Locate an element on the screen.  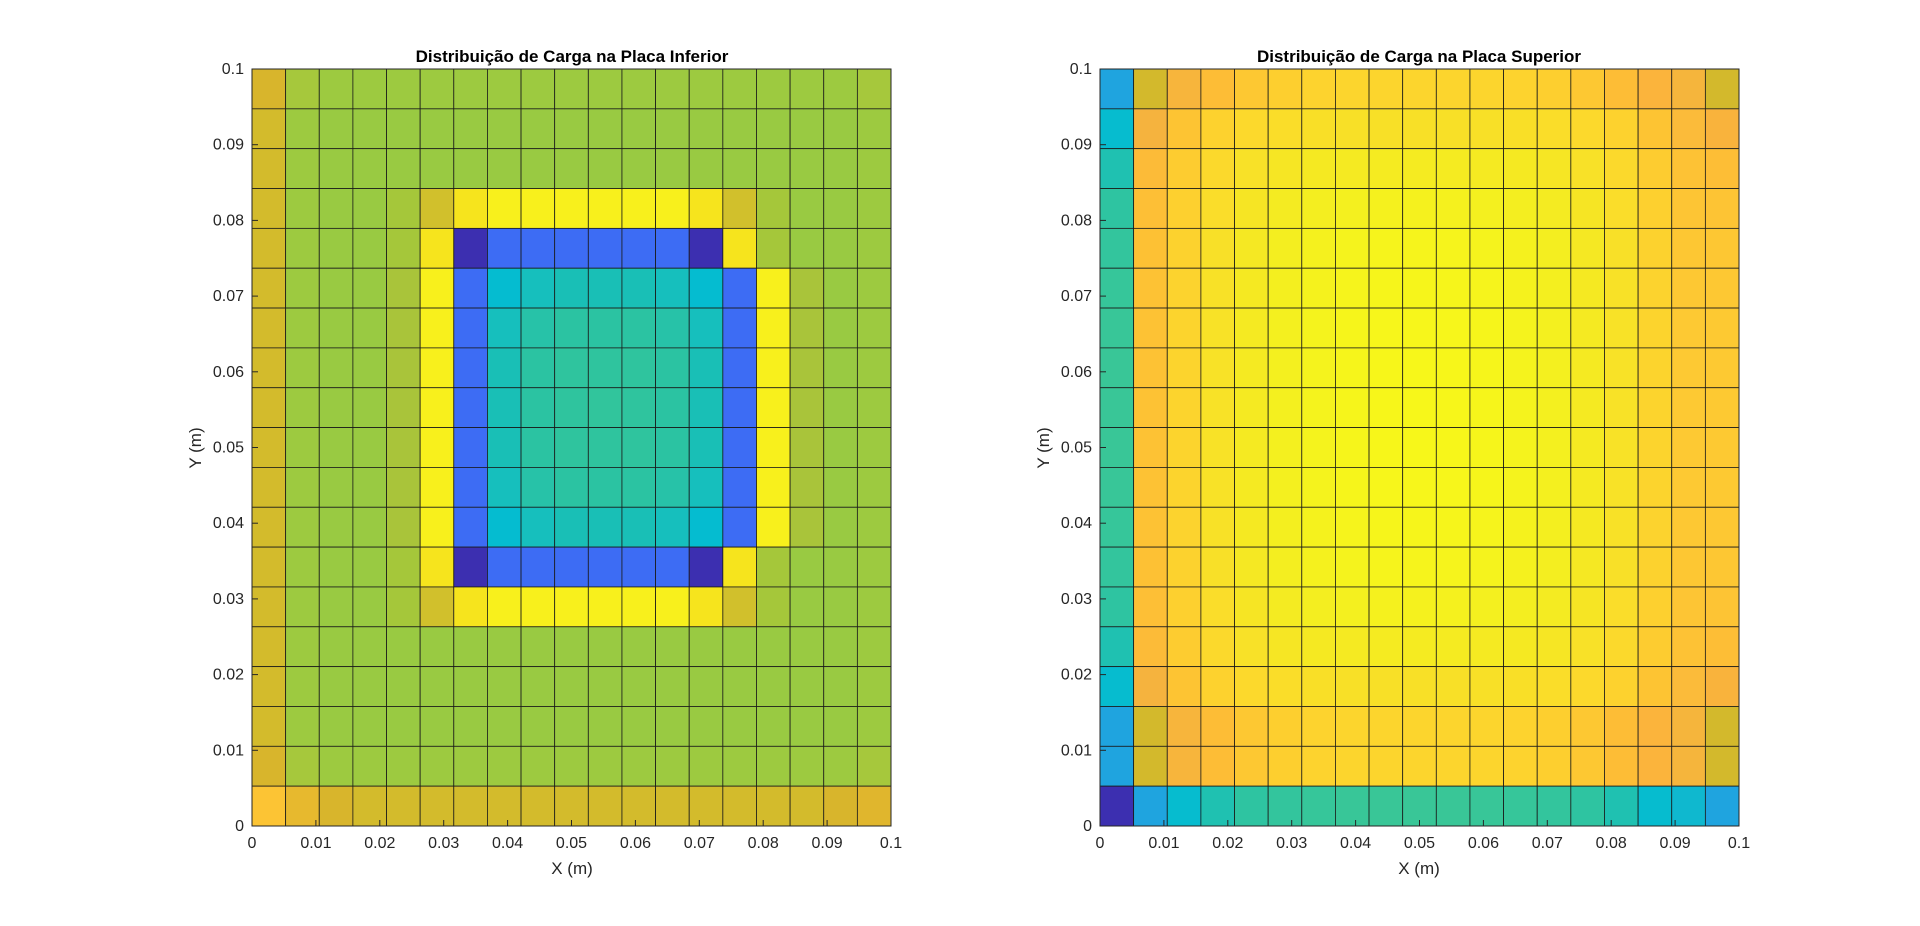
x-tick-label: 0.03 is located at coordinates (443, 843).